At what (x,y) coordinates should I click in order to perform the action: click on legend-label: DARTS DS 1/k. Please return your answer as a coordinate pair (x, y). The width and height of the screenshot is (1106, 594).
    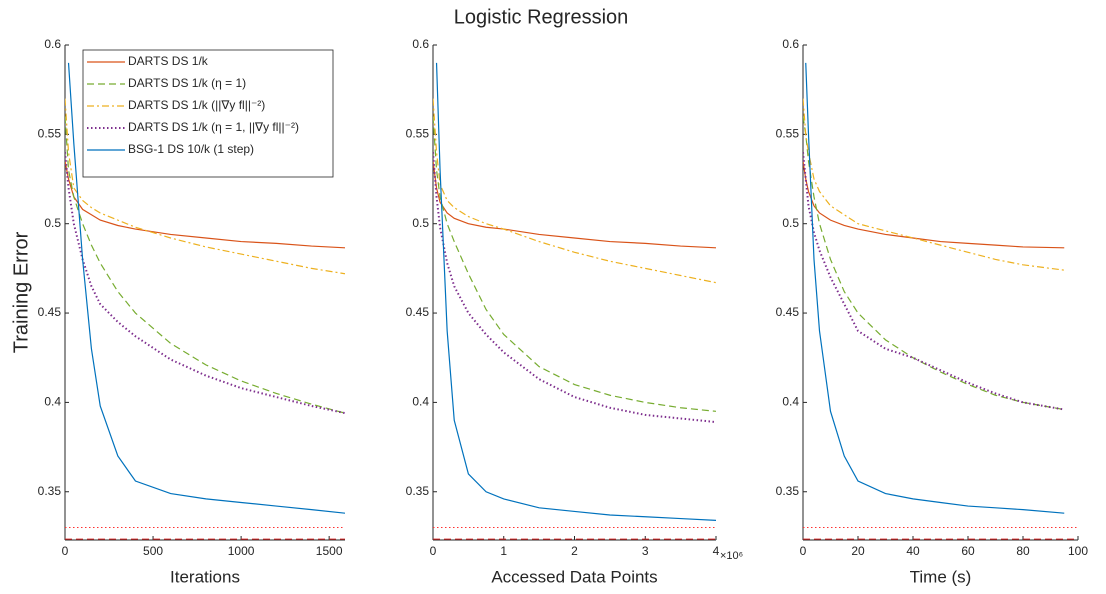
    Looking at the image, I should click on (168, 61).